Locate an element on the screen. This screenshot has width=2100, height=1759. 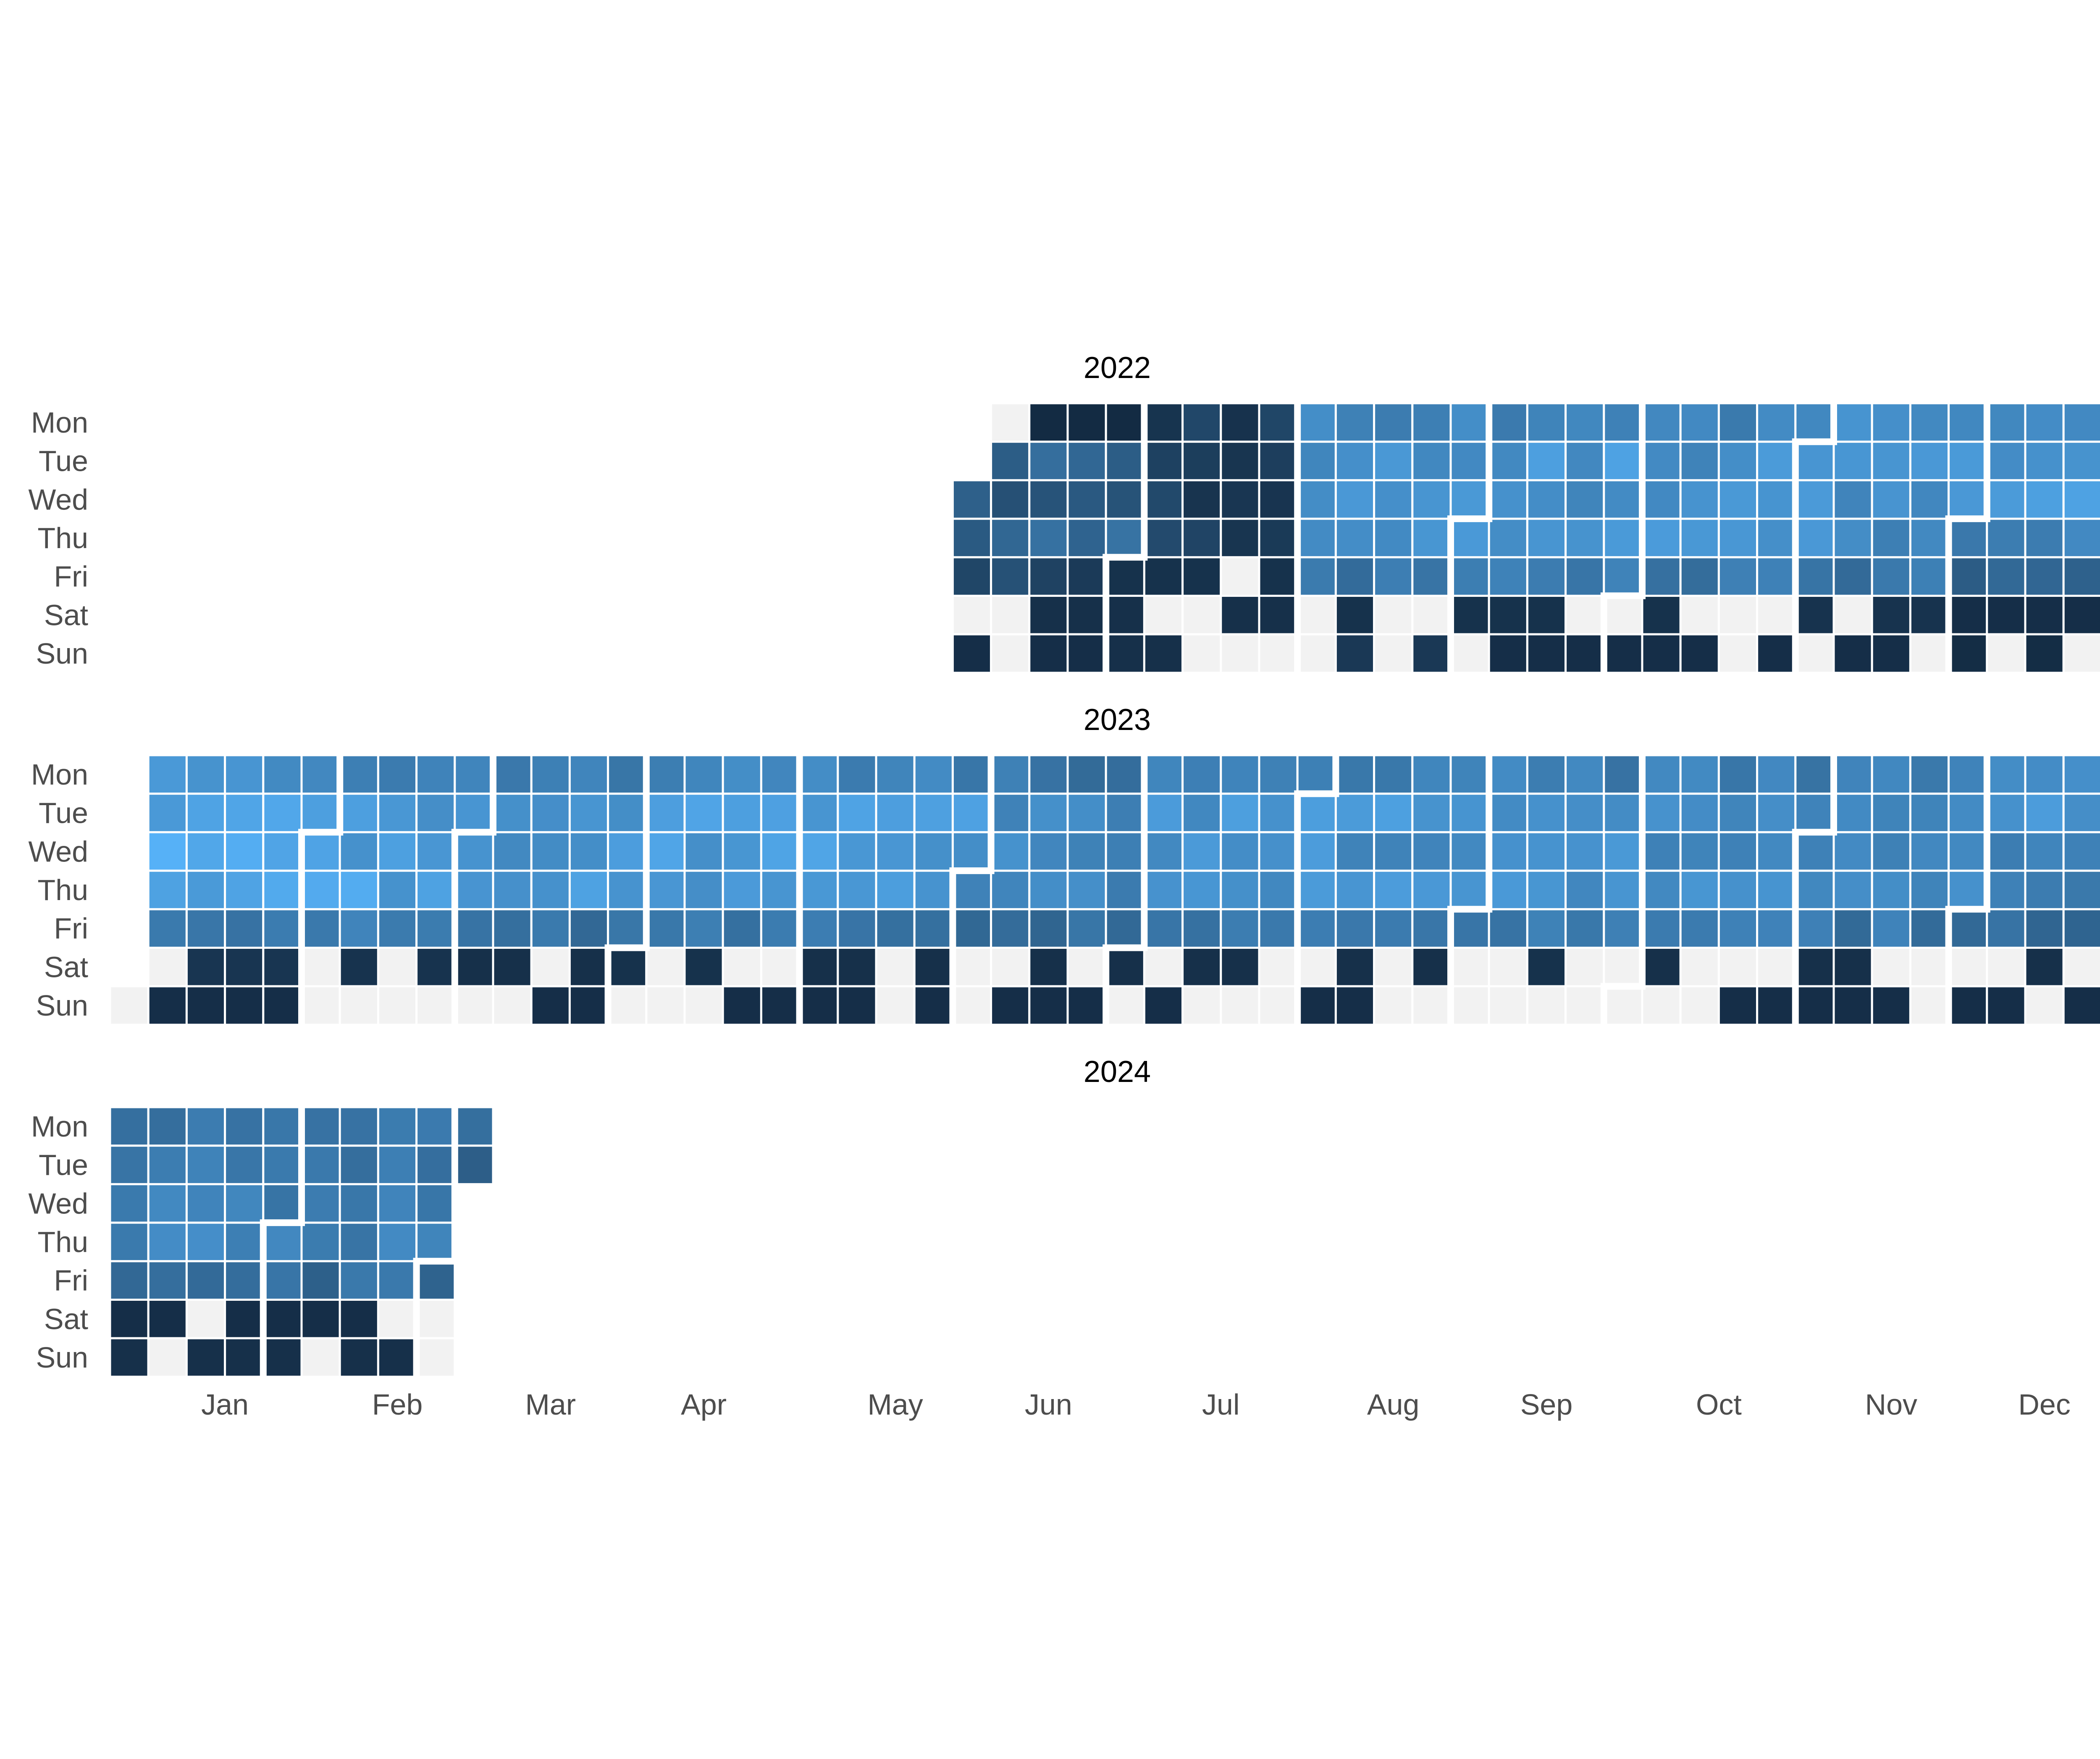
month-label-apr: Apr is located at coordinates (704, 1404).